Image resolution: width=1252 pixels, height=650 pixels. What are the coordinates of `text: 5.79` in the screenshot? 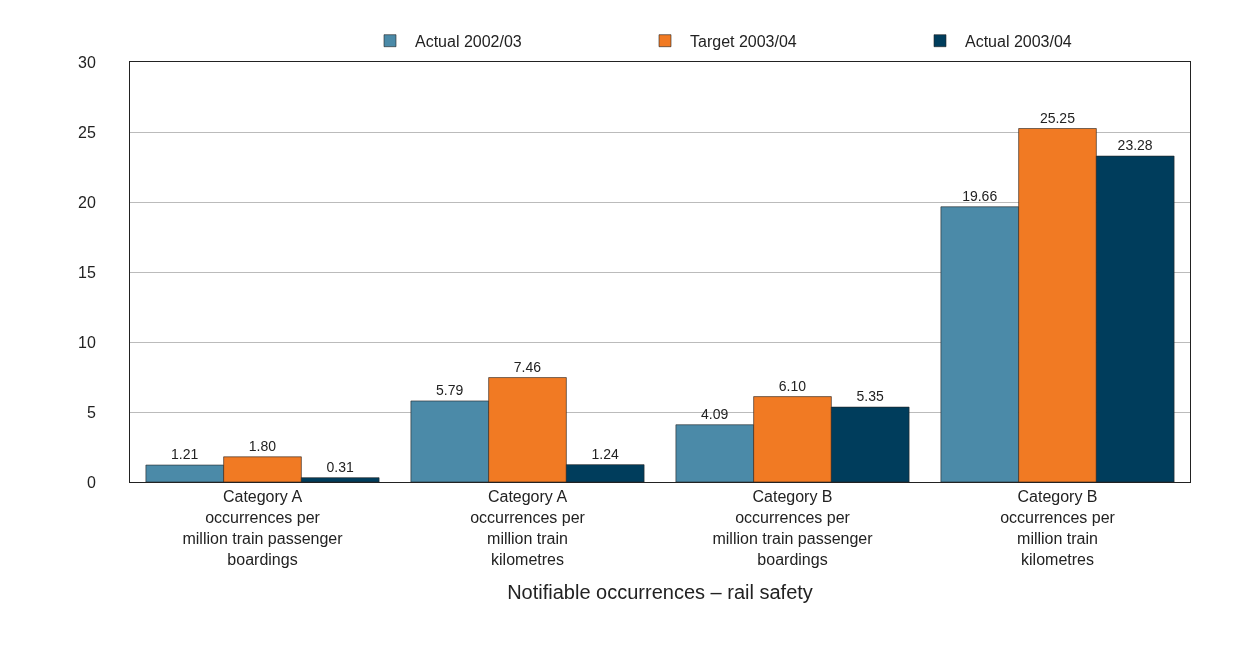 It's located at (450, 389).